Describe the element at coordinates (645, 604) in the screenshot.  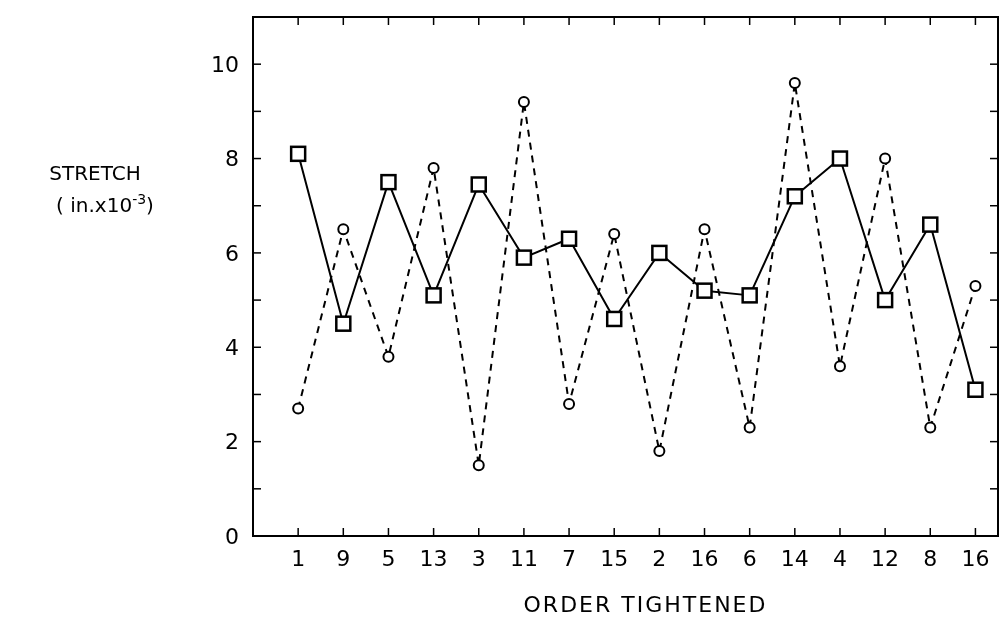
I see `x-axis-title: ORDER TIGHTENED` at that location.